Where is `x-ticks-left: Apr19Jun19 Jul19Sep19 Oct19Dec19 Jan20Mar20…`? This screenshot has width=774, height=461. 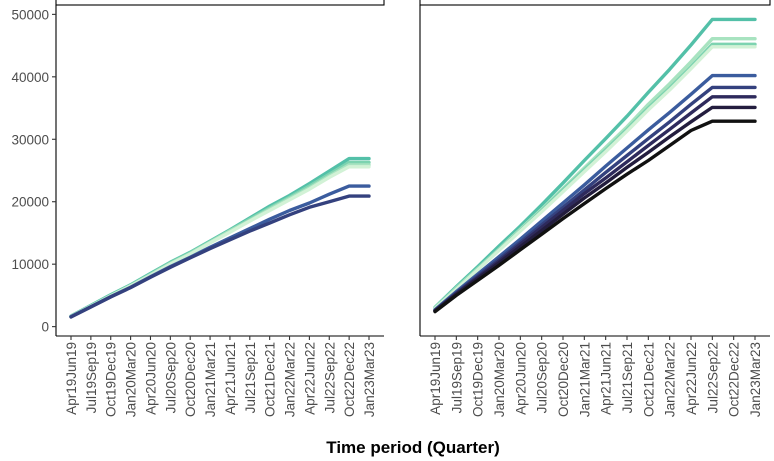 x-ticks-left: Apr19Jun19 Jul19Sep19 Oct19Dec19 Jan20Mar20… is located at coordinates (220, 376).